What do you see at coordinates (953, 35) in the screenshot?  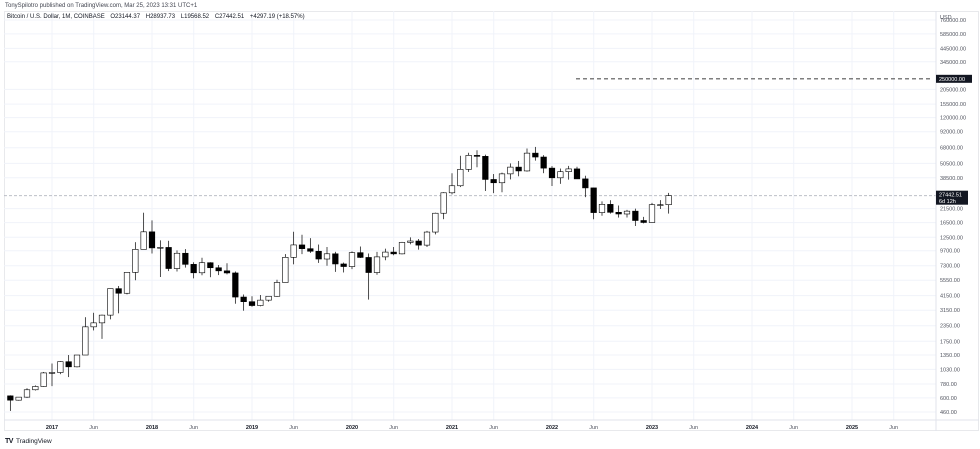 I see `price-tick-label: 585000.00` at bounding box center [953, 35].